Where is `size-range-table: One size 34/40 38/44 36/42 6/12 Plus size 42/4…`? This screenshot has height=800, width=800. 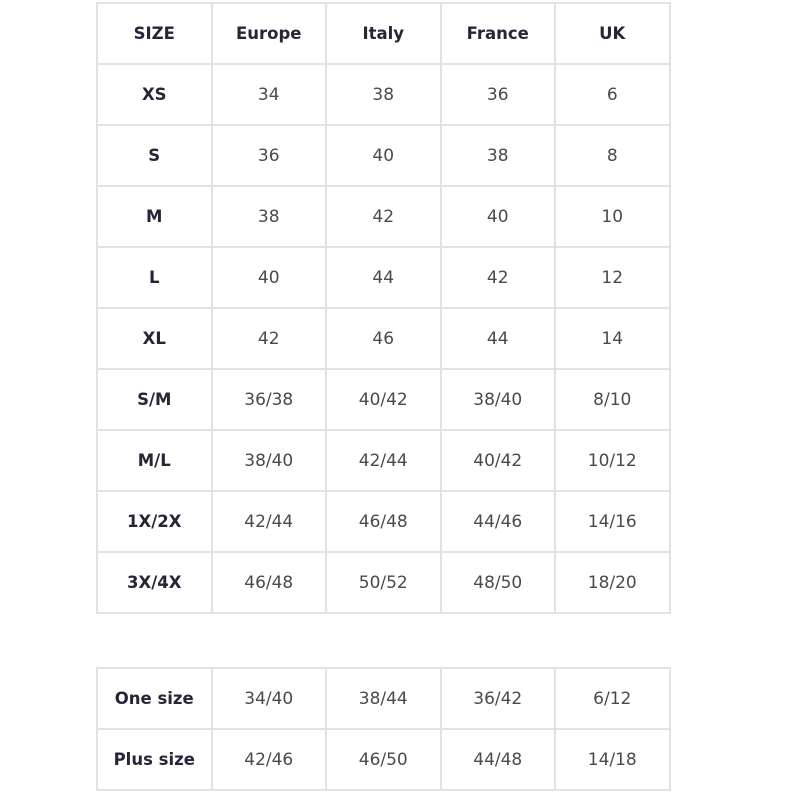
size-range-table: One size 34/40 38/44 36/42 6/12 Plus size 42/4… is located at coordinates (383, 729).